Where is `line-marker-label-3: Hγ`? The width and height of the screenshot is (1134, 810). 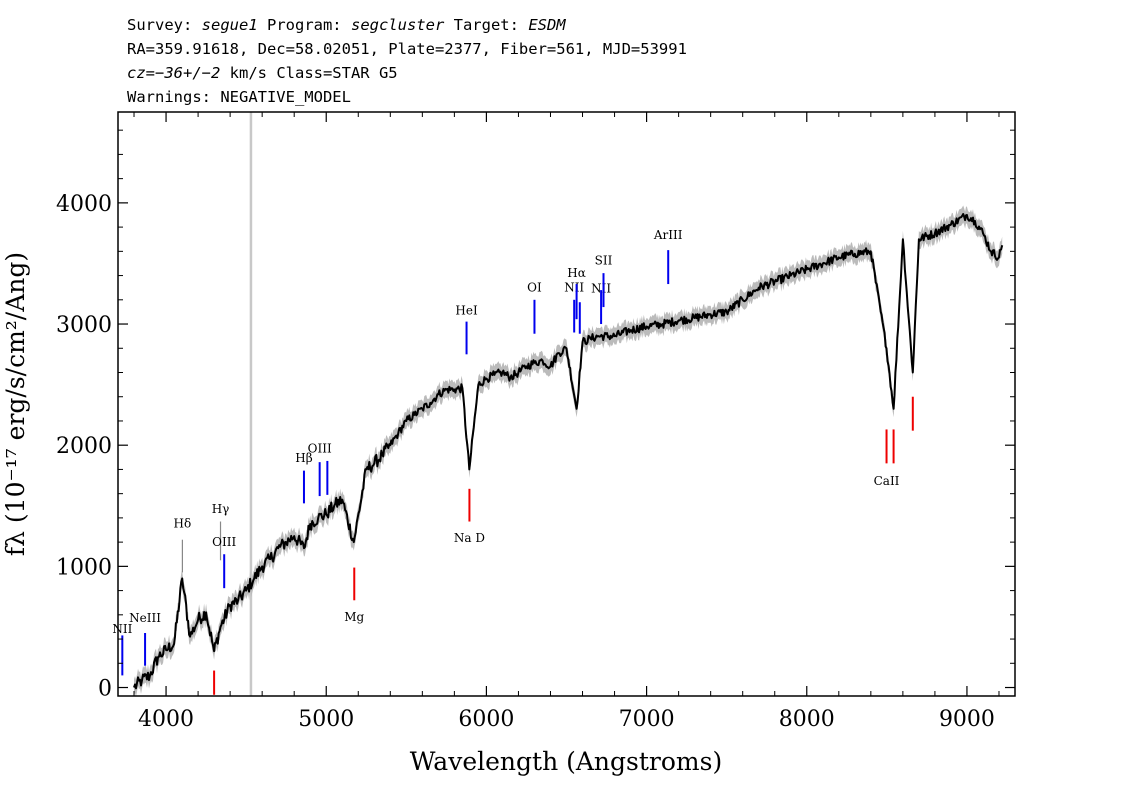
line-marker-label-3: Hγ is located at coordinates (221, 509).